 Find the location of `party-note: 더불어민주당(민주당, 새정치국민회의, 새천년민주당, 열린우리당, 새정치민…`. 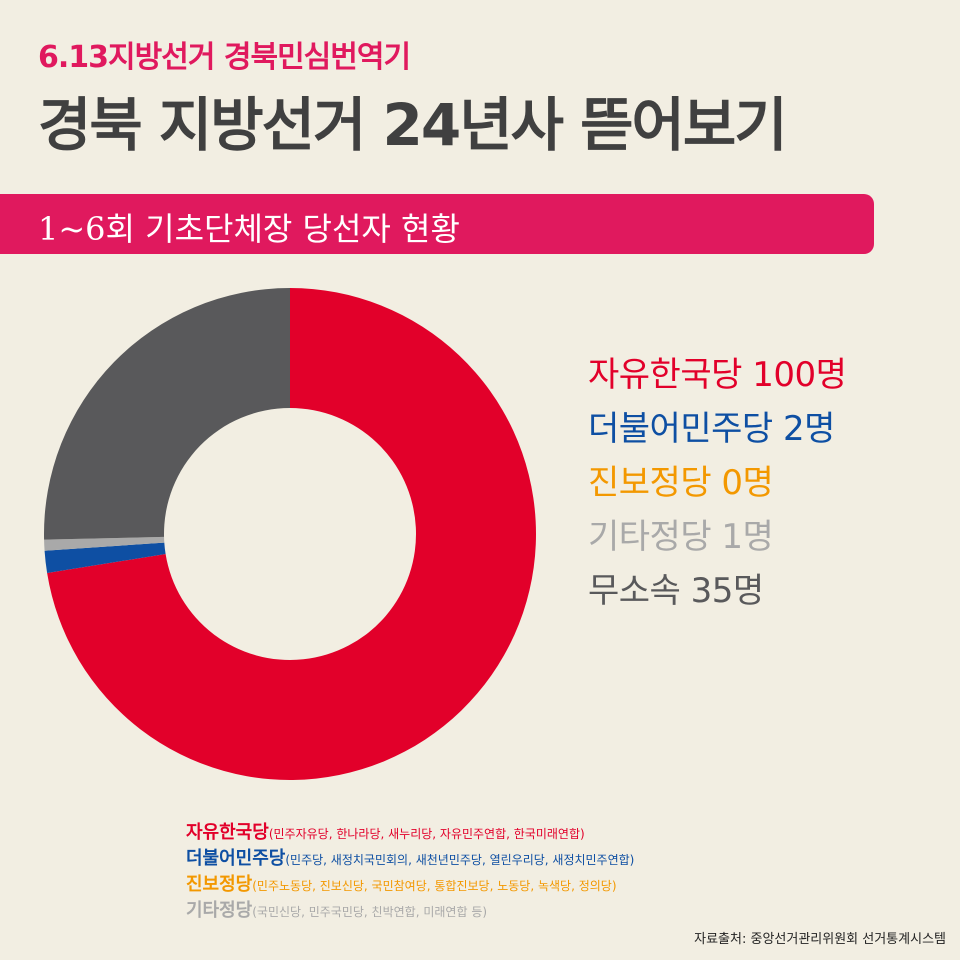

party-note: 더불어민주당(민주당, 새정치국민회의, 새천년민주당, 열린우리당, 새정치민… is located at coordinates (410, 859).